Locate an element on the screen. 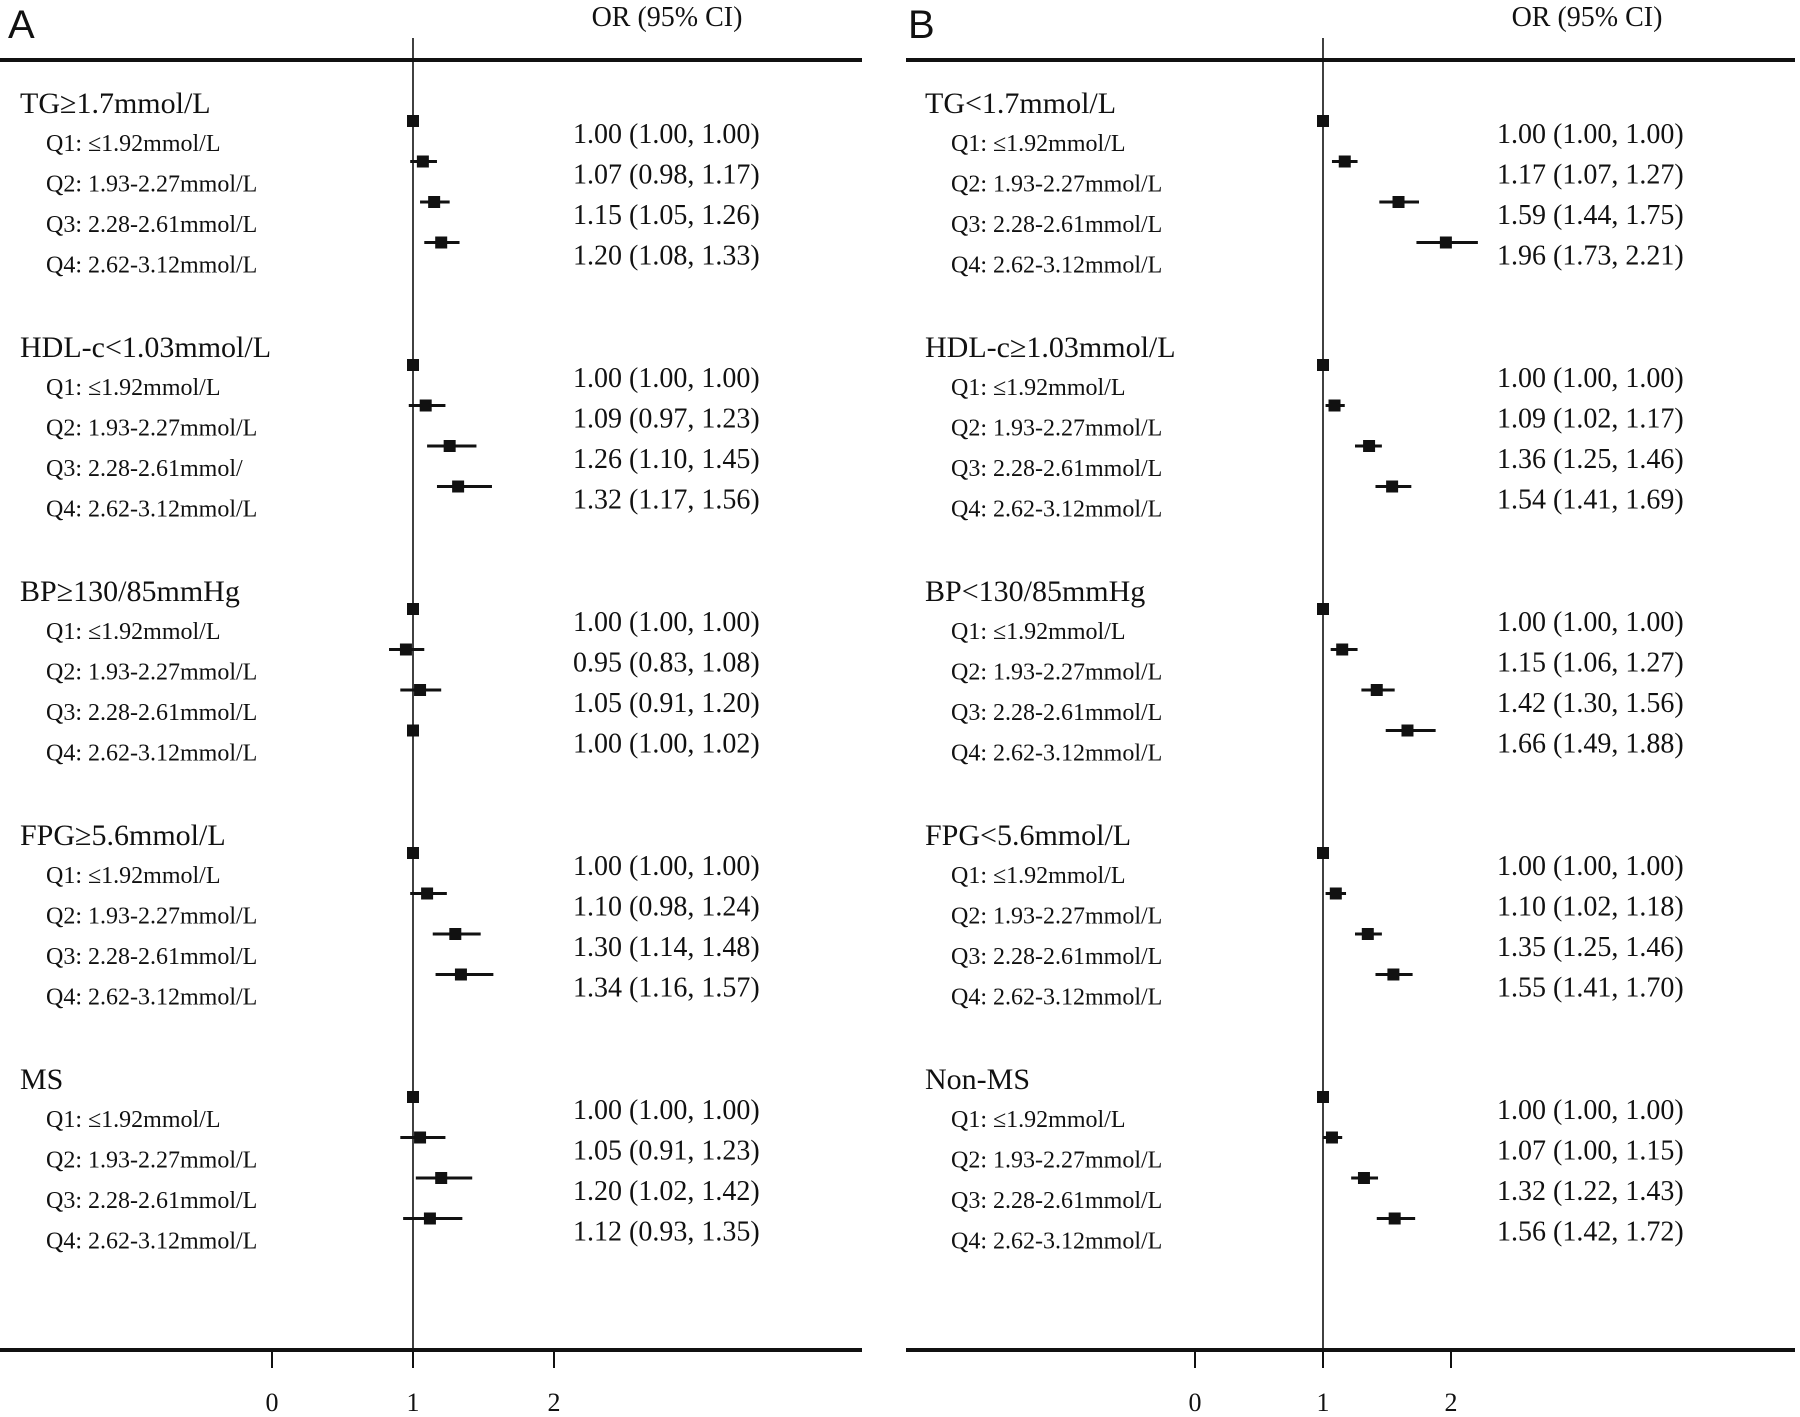  group-title: TG≥1.7mmol/L is located at coordinates (115, 103).